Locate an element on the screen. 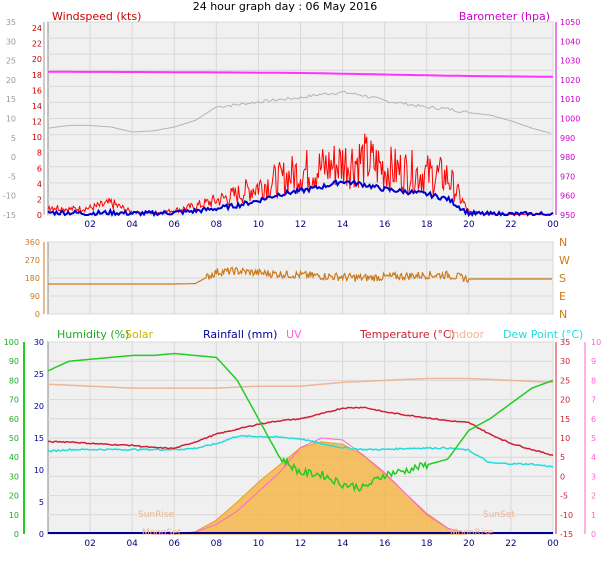  rain-tick-label: 10 is located at coordinates (39, 470).